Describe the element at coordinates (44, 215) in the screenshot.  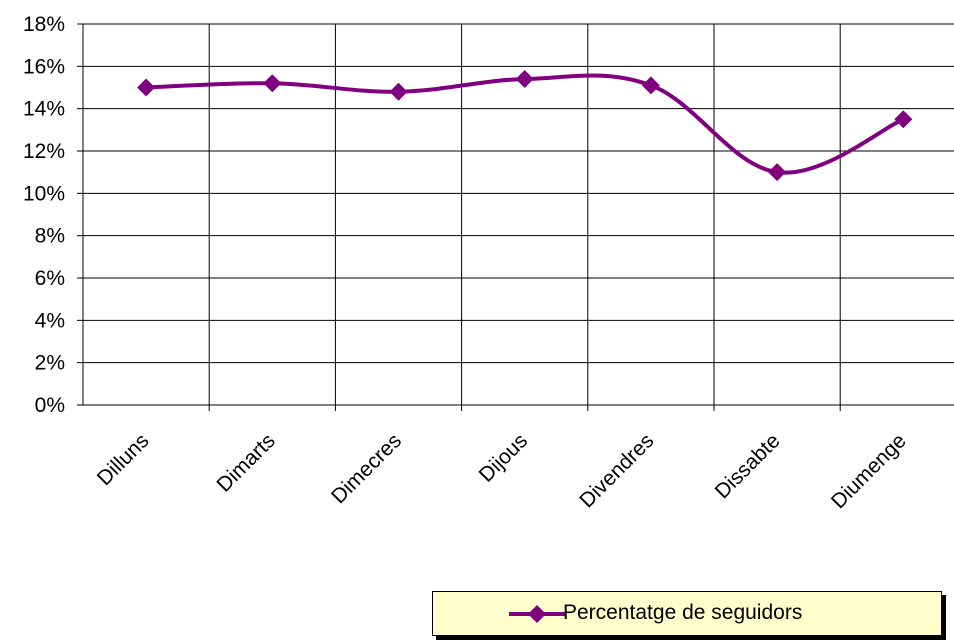
I see `y-axis-tick-labels: 0% 2% 4% 6% 8% 10% 12% 14% 16% 18%` at that location.